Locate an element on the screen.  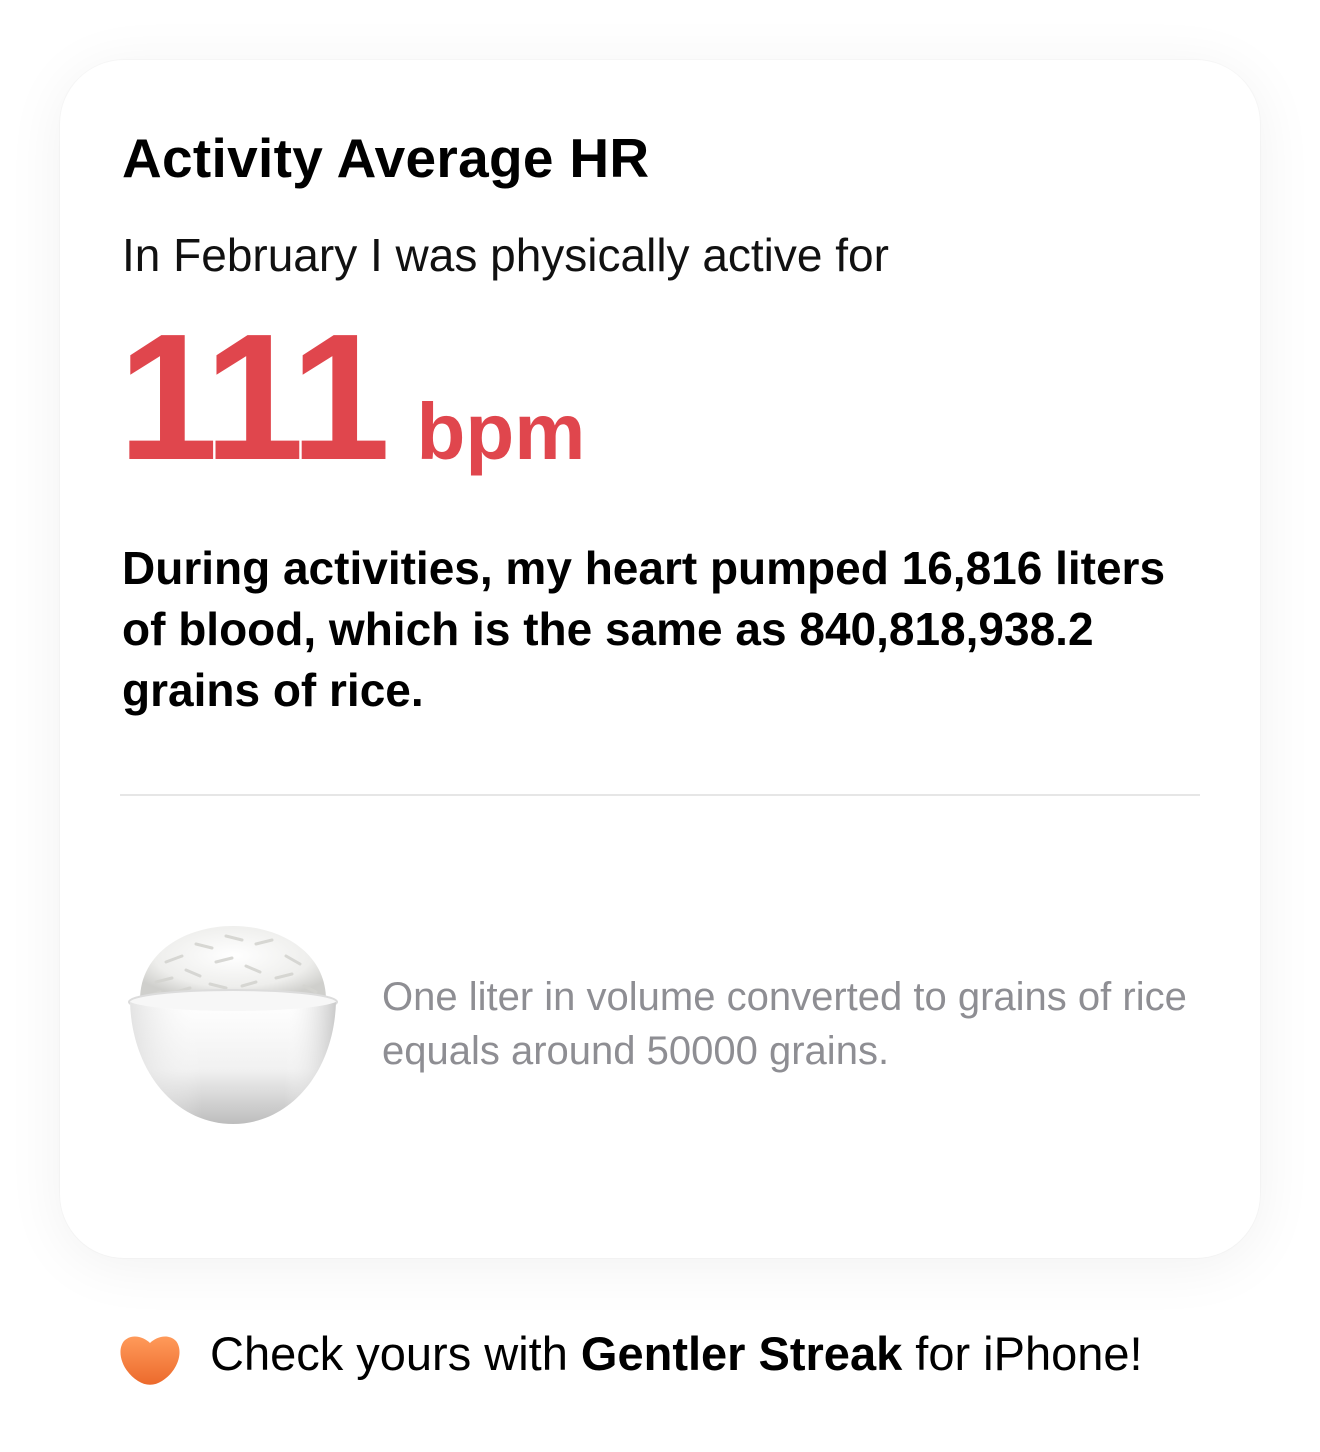
divider is located at coordinates (660, 795).